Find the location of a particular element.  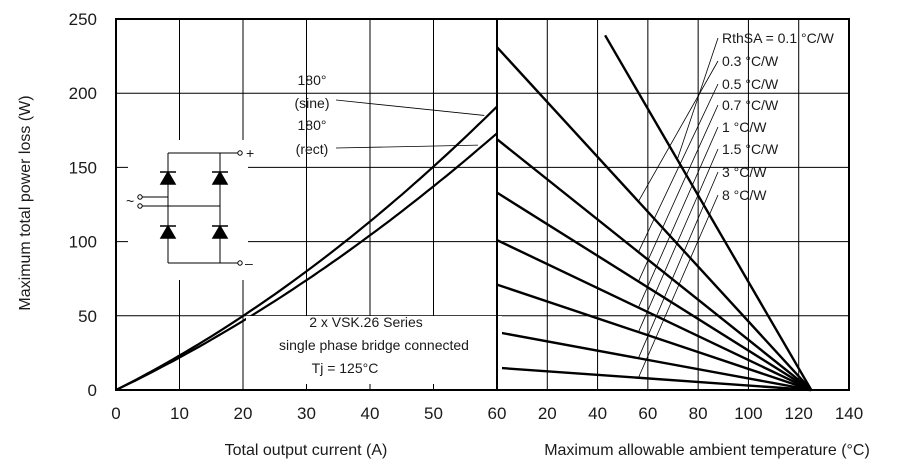

heatsink-label-7: 8 °C/W is located at coordinates (744, 195).